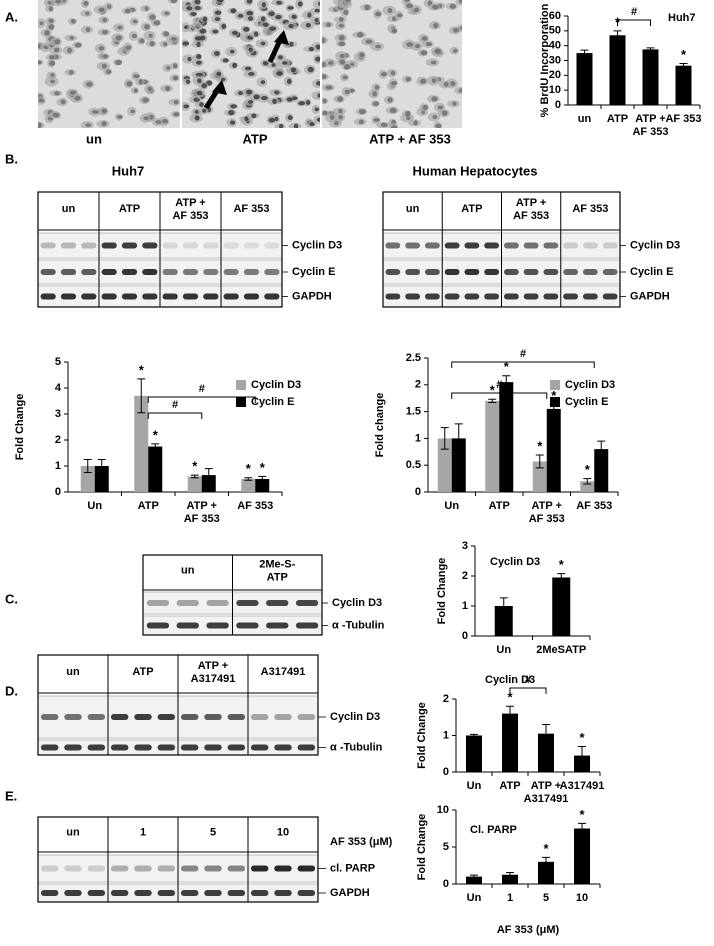 The height and width of the screenshot is (946, 714). I want to click on bracket-label: #, so click(528, 680).